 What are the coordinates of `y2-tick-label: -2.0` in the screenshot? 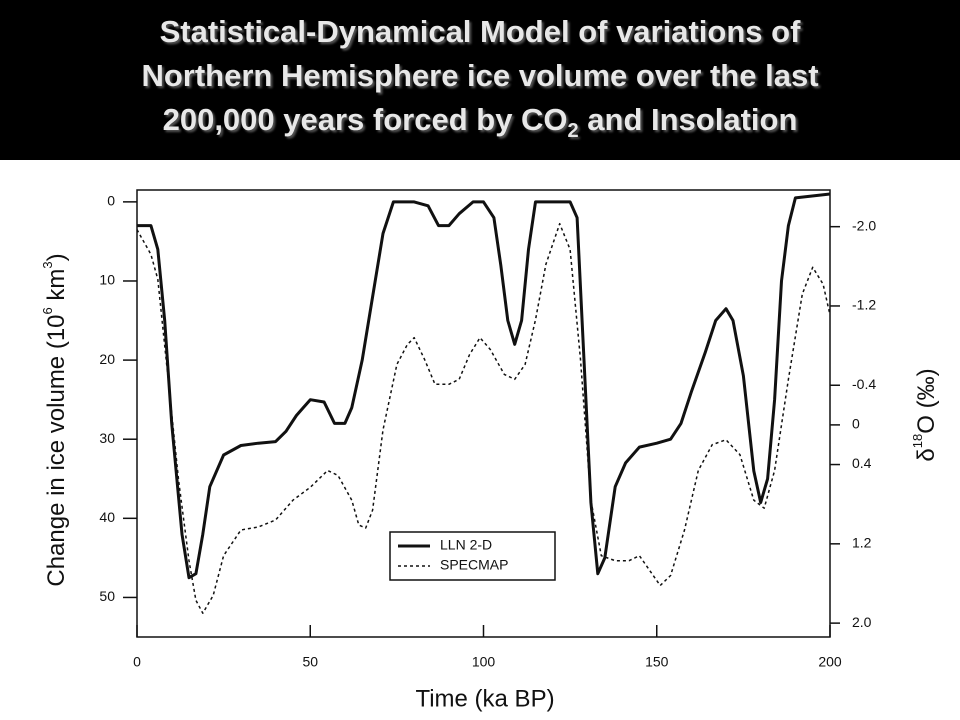 It's located at (864, 225).